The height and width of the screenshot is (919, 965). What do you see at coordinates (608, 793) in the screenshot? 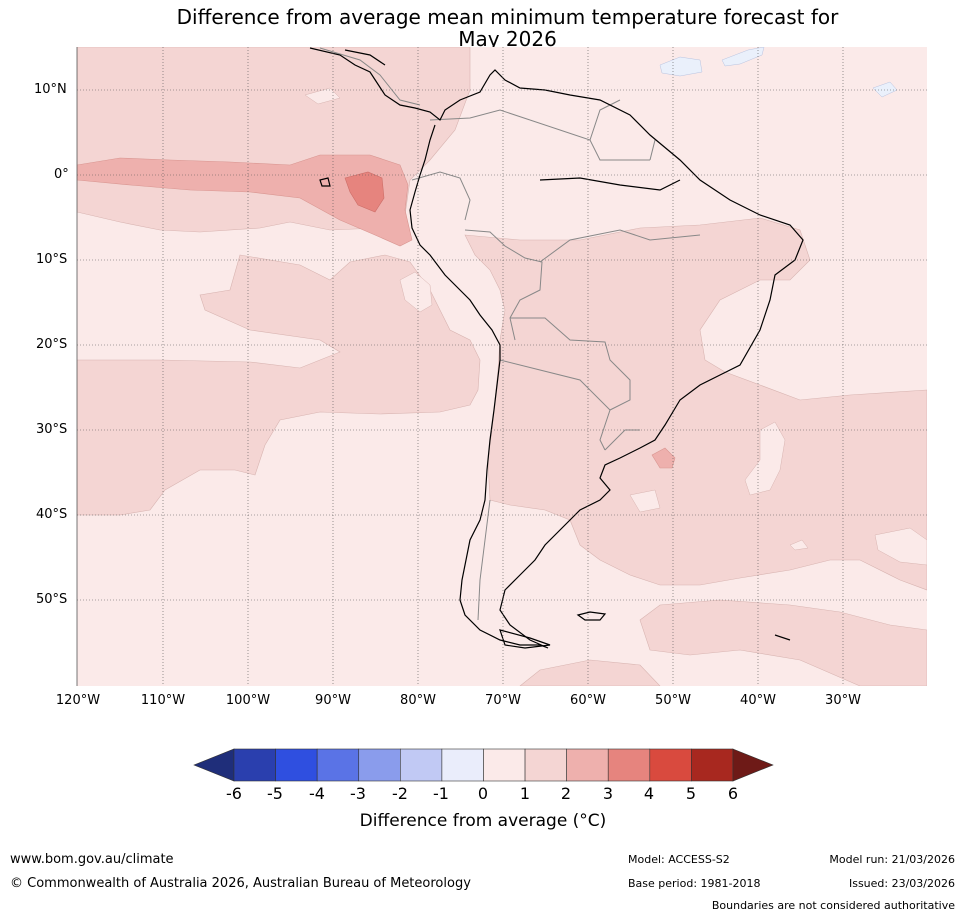
I see `colorbar-tick: 3` at bounding box center [608, 793].